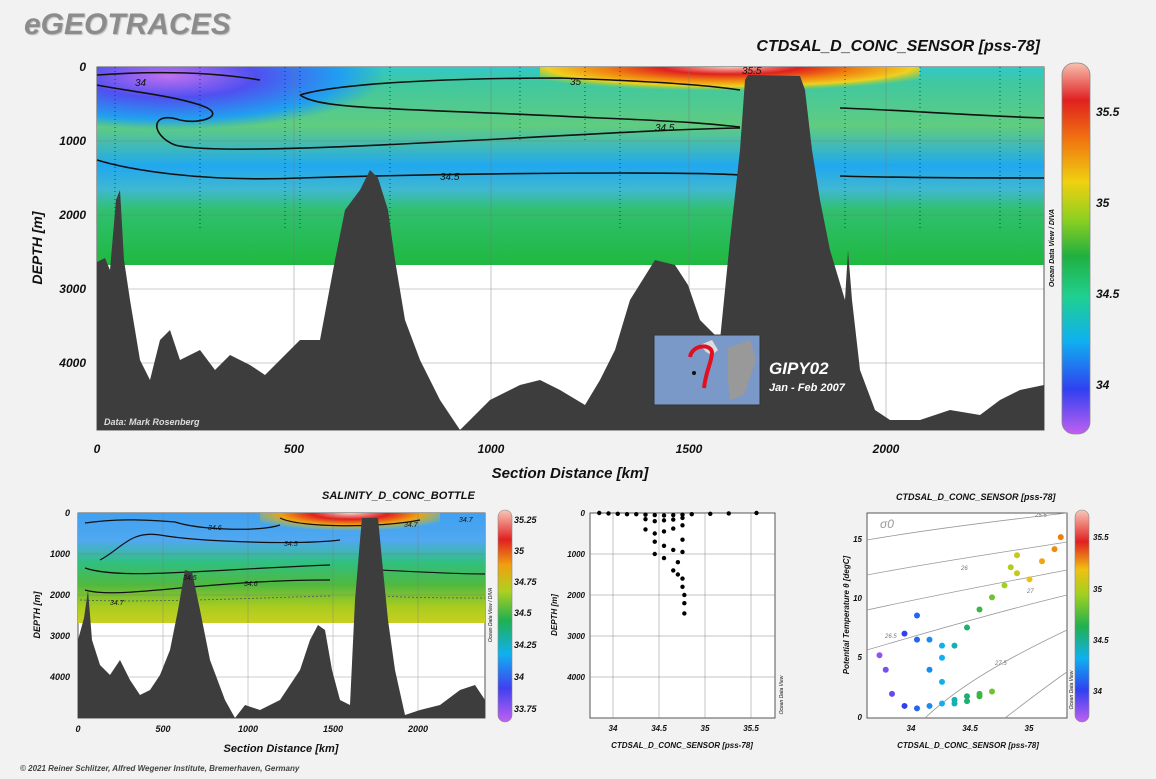 This screenshot has height=779, width=1156. Describe the element at coordinates (707, 370) in the screenshot. I see `inset-map` at that location.